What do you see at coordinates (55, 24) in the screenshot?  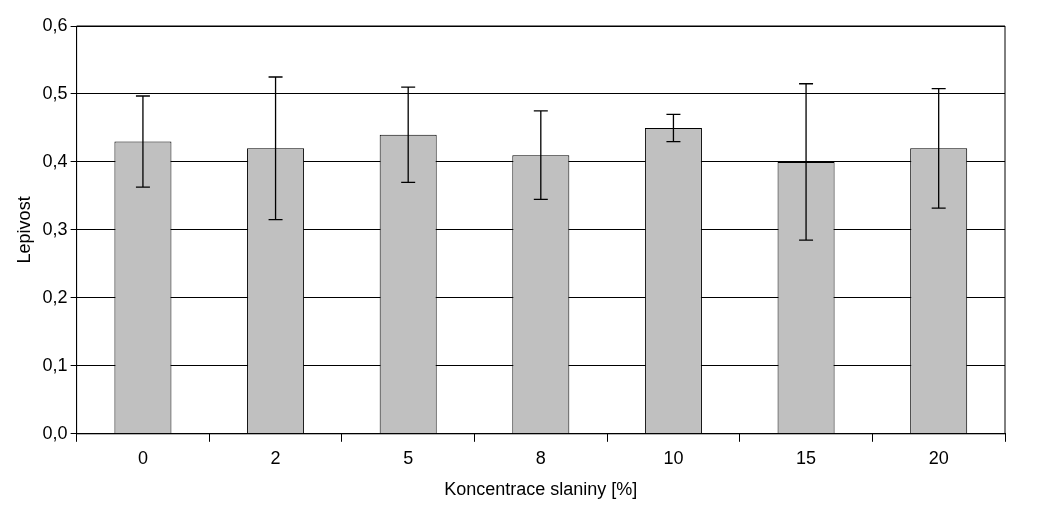 I see `y-tick-label: 0,6` at bounding box center [55, 24].